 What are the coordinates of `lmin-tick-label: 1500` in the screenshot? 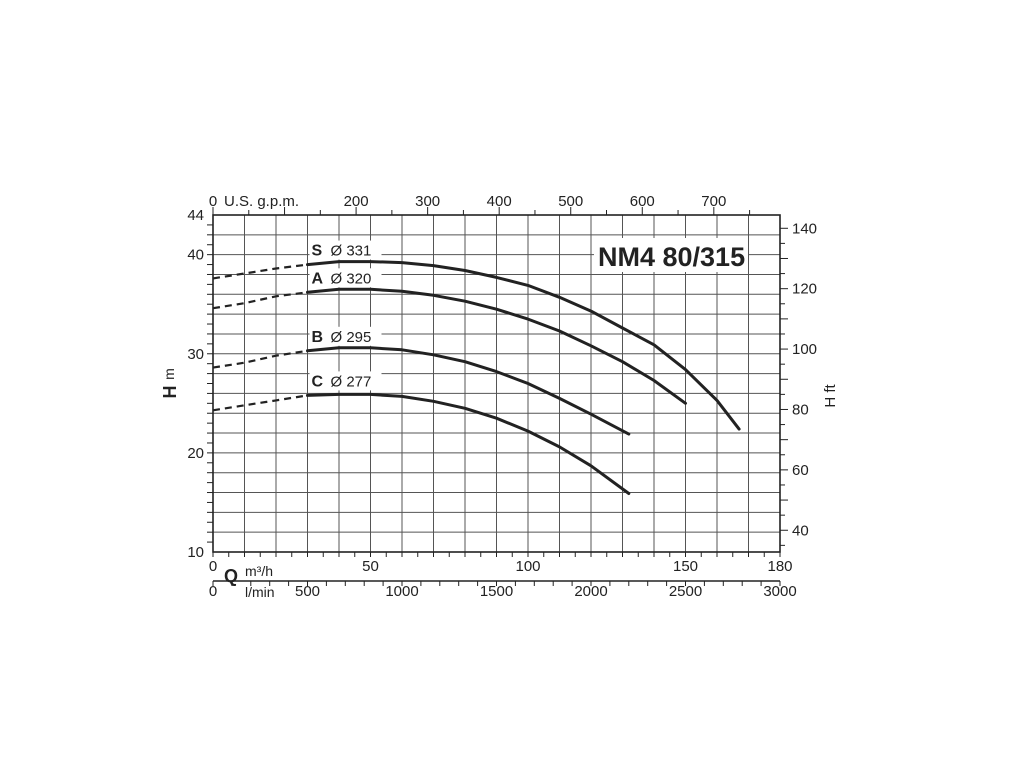 It's located at (496, 591).